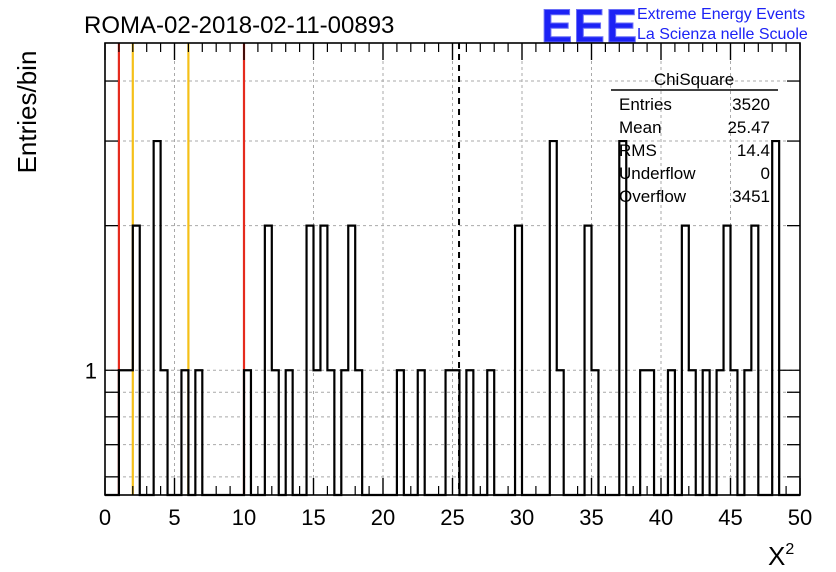  I want to click on stats-label: Underflow, so click(657, 173).